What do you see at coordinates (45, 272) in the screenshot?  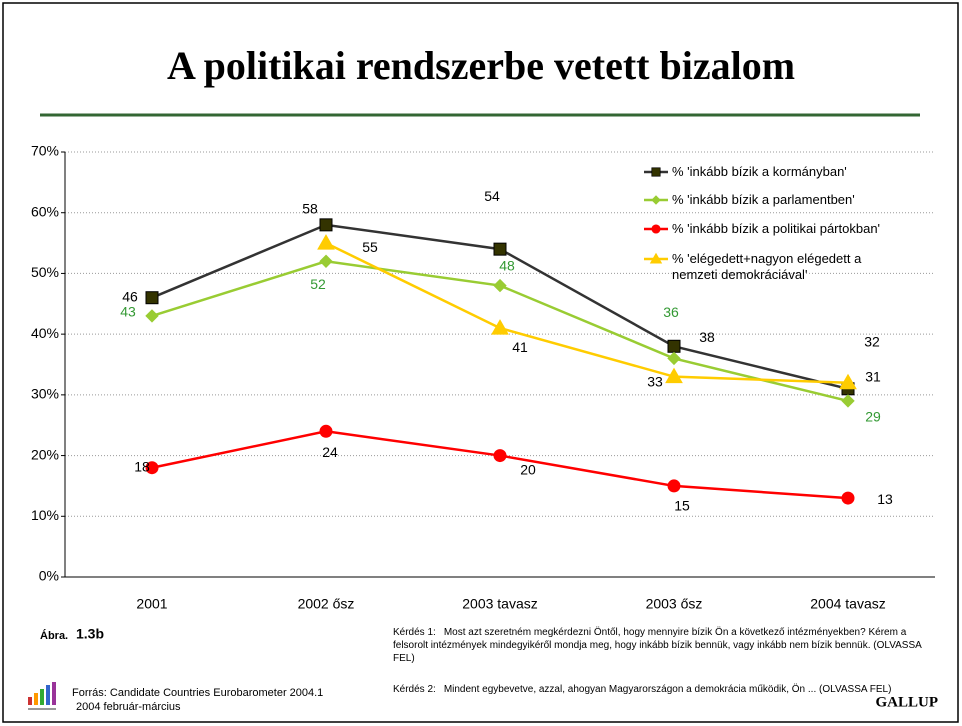 I see `y-tick-label: 50%` at bounding box center [45, 272].